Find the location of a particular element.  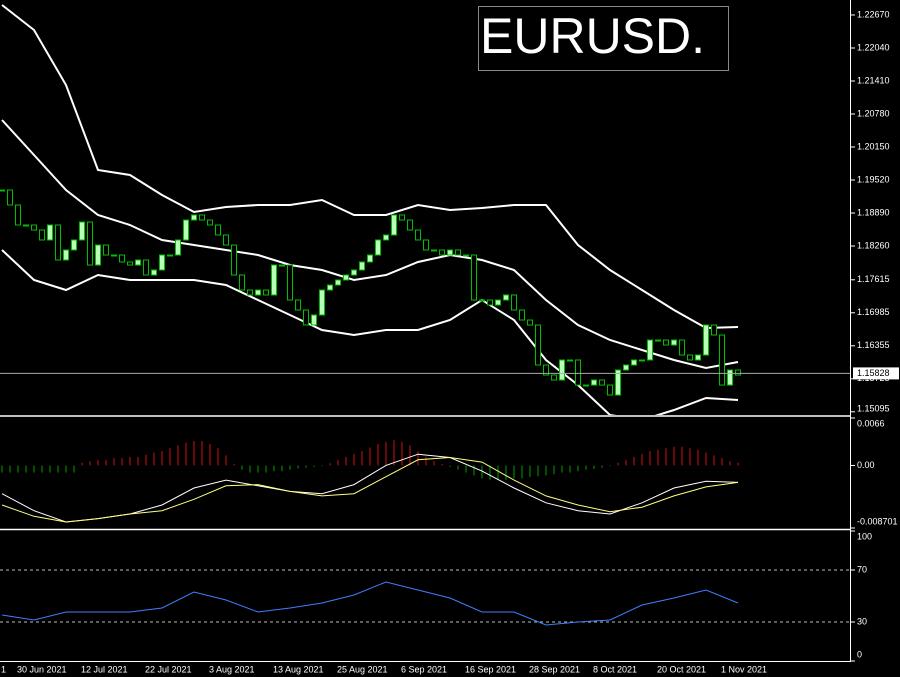

symbol-box: EURUSD. is located at coordinates (603, 38).